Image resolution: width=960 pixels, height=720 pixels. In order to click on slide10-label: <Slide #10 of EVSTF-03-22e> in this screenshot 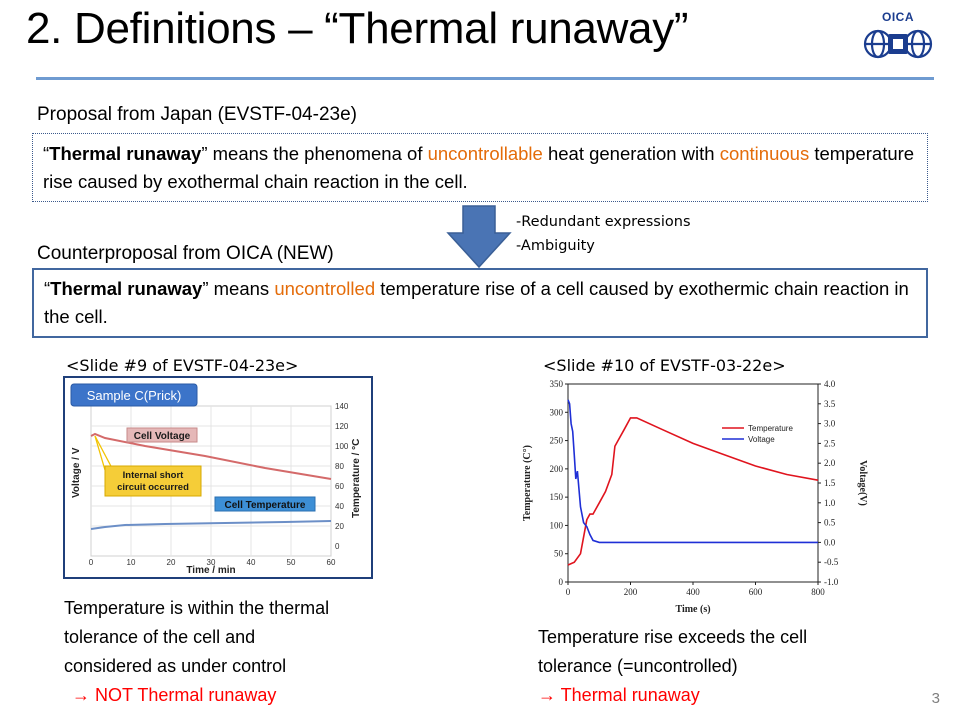, I will do `click(664, 365)`.